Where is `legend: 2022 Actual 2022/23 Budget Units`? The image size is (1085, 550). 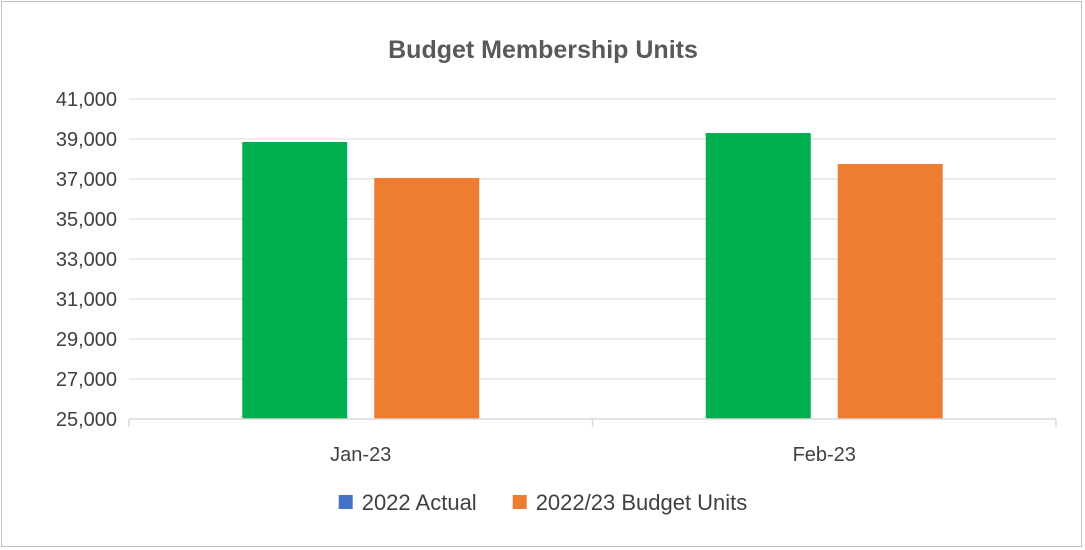
legend: 2022 Actual 2022/23 Budget Units is located at coordinates (543, 502).